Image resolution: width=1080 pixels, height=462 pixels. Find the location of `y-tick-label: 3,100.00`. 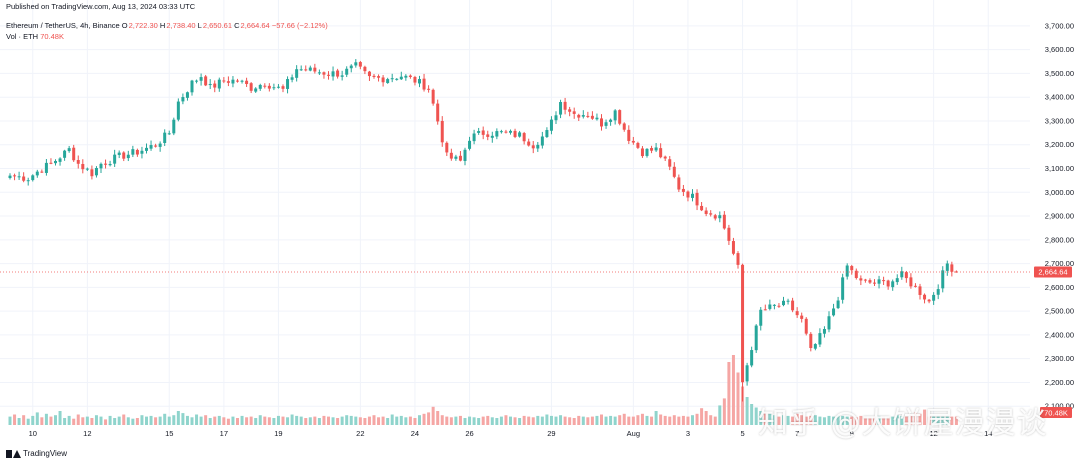

y-tick-label: 3,100.00 is located at coordinates (1059, 168).